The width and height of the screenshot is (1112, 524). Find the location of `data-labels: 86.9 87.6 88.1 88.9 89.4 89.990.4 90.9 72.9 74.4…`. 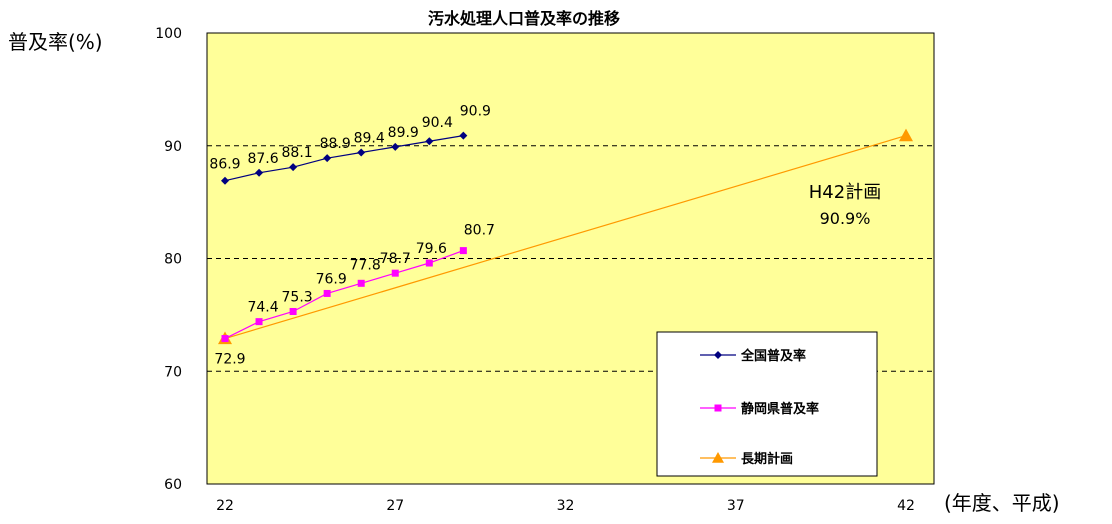

data-labels: 86.9 87.6 88.1 88.9 89.4 89.990.4 90.9 72.9 74.4… is located at coordinates (352, 236).